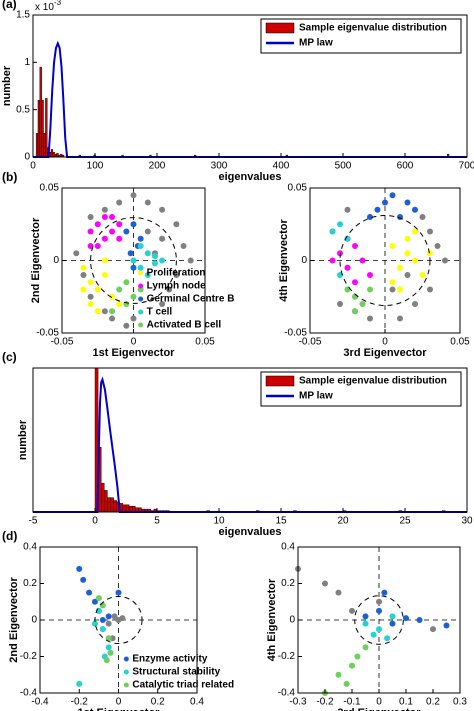 The image size is (474, 711). What do you see at coordinates (433, 702) in the screenshot?
I see `x-tick-label: 0.2` at bounding box center [433, 702].